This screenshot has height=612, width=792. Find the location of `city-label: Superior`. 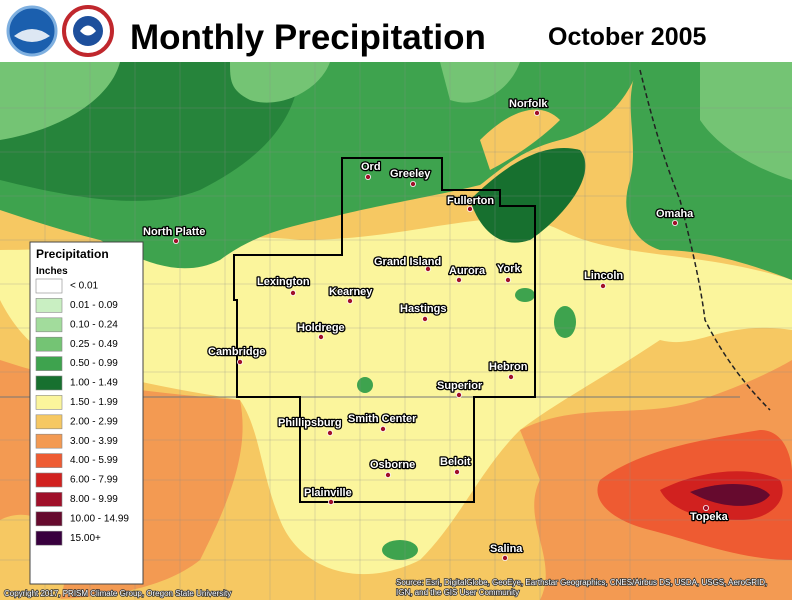

city-label: Superior is located at coordinates (460, 386).